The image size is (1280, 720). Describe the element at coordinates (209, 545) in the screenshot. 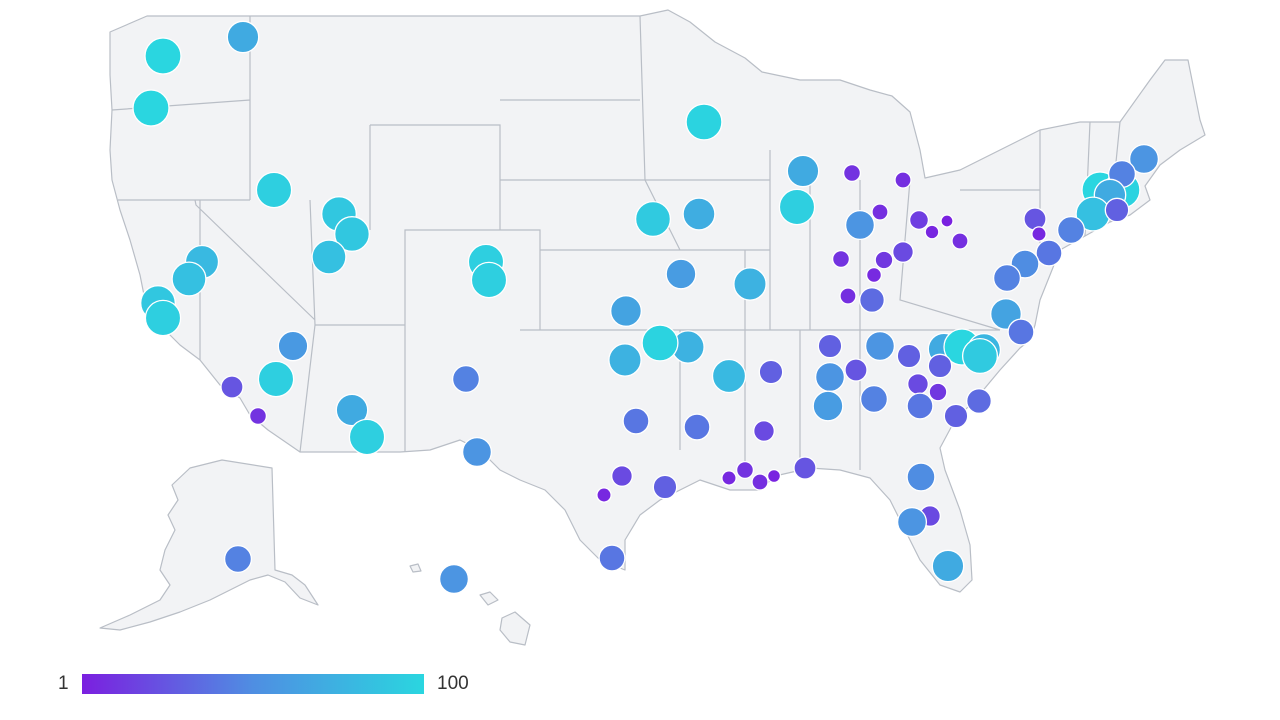

I see `alaska-outline` at that location.